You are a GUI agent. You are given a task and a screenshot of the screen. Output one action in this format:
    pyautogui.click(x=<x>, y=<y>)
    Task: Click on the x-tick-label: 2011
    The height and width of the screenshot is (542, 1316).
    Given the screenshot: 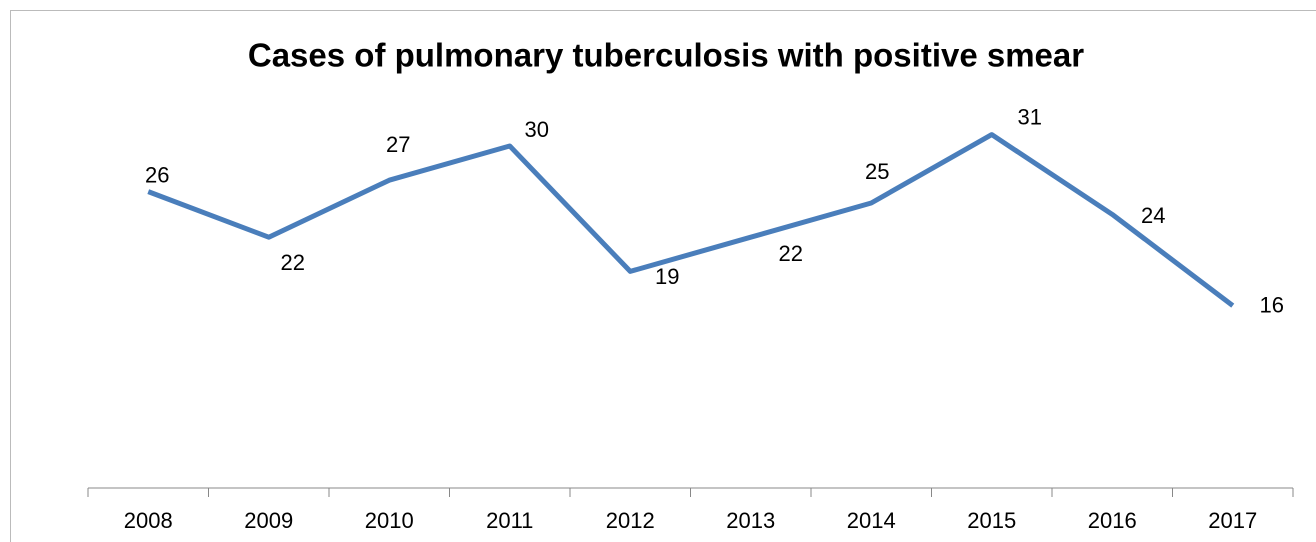 What is the action you would take?
    pyautogui.click(x=509, y=520)
    